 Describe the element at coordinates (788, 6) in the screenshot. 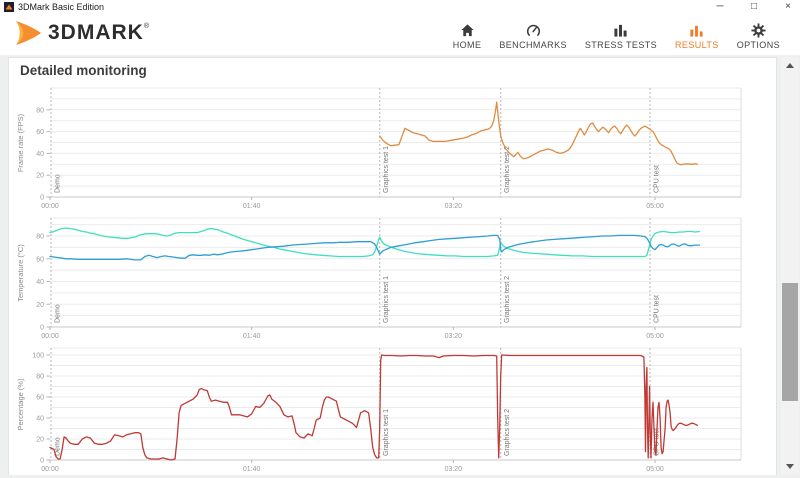

I see `close-button: ×` at that location.